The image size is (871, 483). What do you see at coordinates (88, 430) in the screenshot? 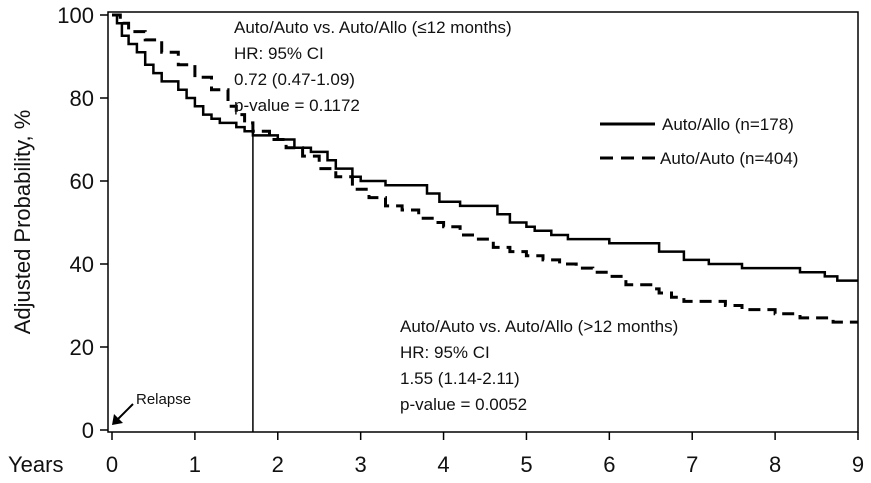
I see `y-tick-label: 0` at bounding box center [88, 430].